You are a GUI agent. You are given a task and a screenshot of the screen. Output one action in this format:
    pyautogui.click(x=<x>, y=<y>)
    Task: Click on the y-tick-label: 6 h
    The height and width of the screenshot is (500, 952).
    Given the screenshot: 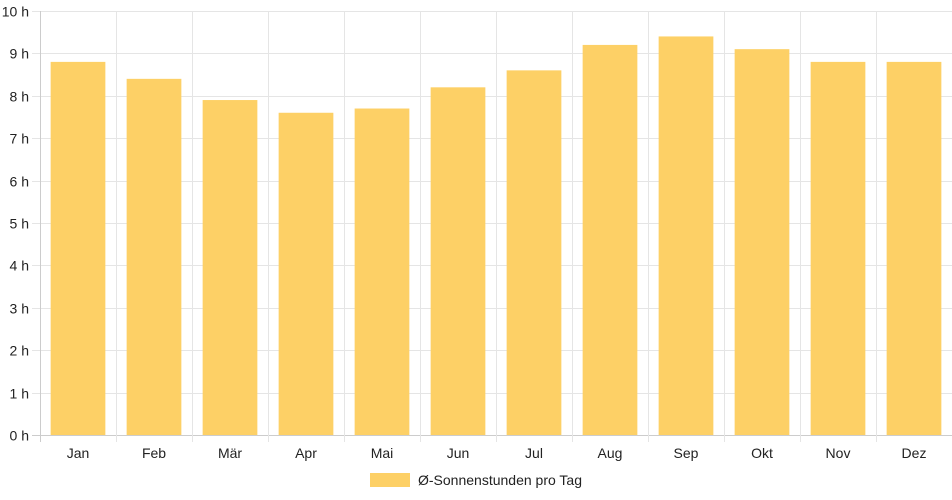 What is the action you would take?
    pyautogui.click(x=19, y=182)
    